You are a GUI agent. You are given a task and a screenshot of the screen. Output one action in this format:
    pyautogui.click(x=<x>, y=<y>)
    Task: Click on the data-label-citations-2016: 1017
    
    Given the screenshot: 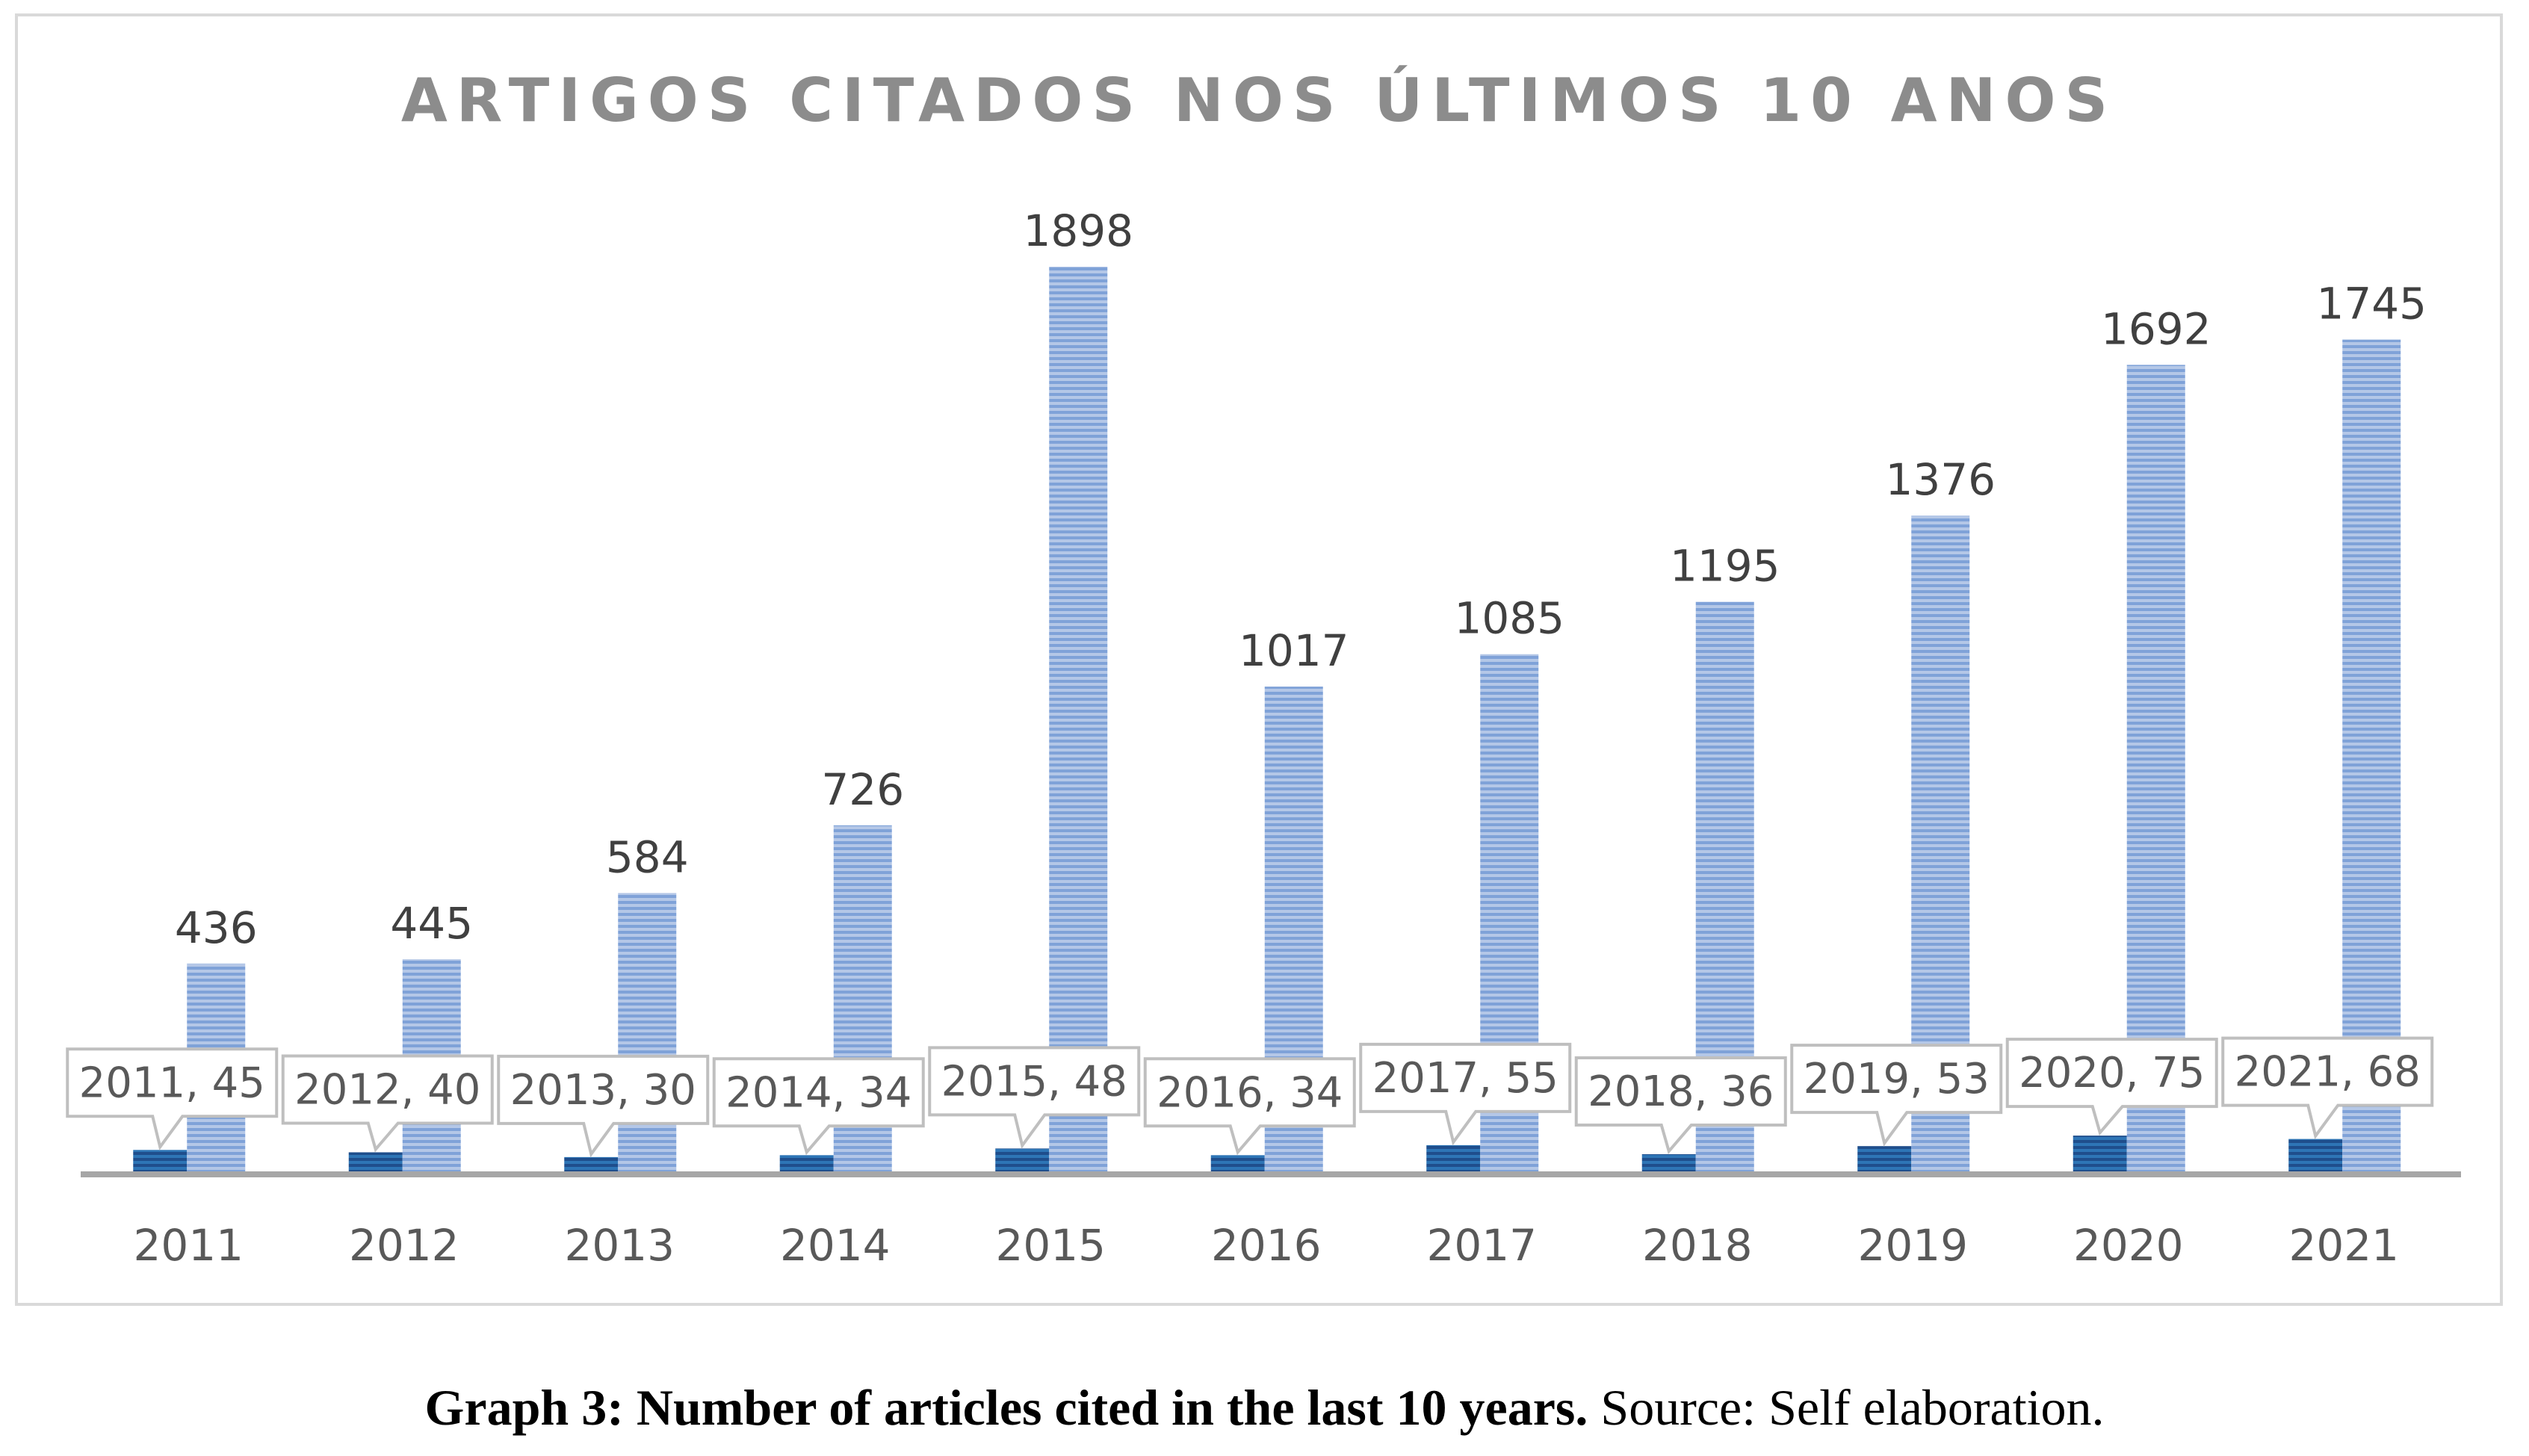 What is the action you would take?
    pyautogui.click(x=1294, y=650)
    